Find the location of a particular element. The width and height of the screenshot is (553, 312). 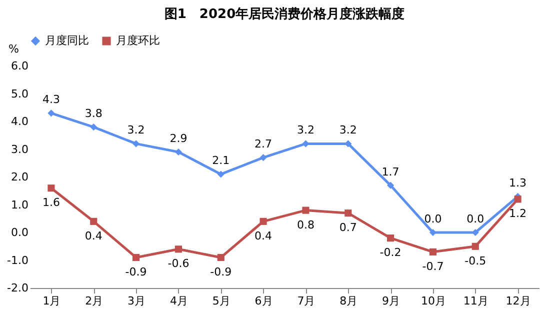

data-label: 0.7 is located at coordinates (348, 227).